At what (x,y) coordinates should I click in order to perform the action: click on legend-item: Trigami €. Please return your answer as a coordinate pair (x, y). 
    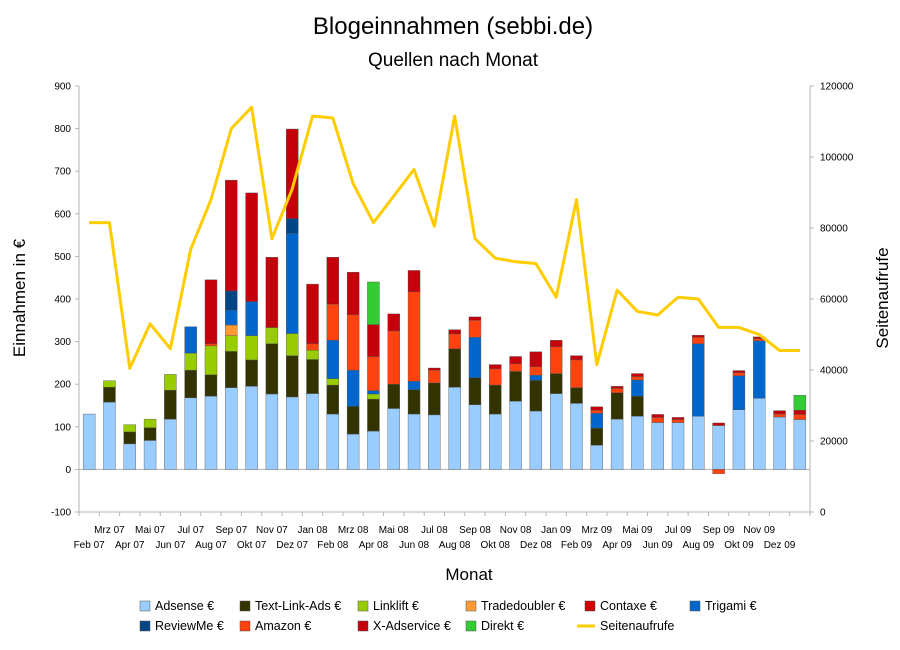
    Looking at the image, I should click on (723, 606).